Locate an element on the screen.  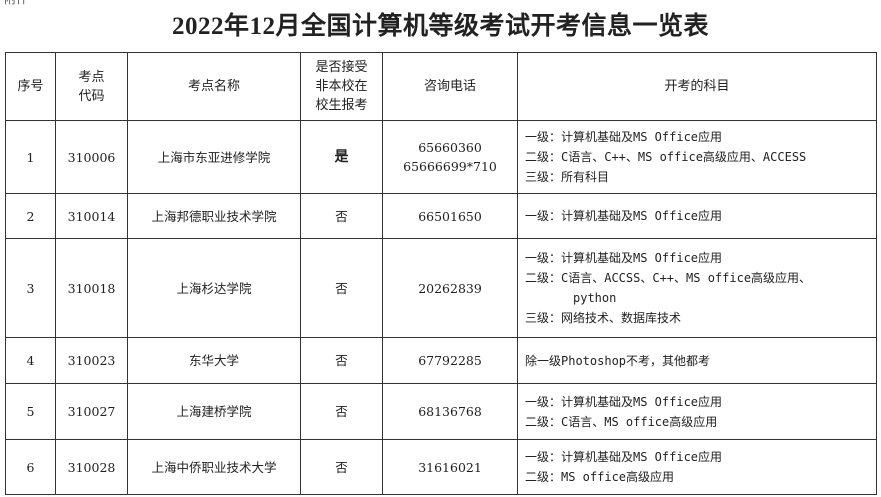
row-index: 2 is located at coordinates (30, 216).